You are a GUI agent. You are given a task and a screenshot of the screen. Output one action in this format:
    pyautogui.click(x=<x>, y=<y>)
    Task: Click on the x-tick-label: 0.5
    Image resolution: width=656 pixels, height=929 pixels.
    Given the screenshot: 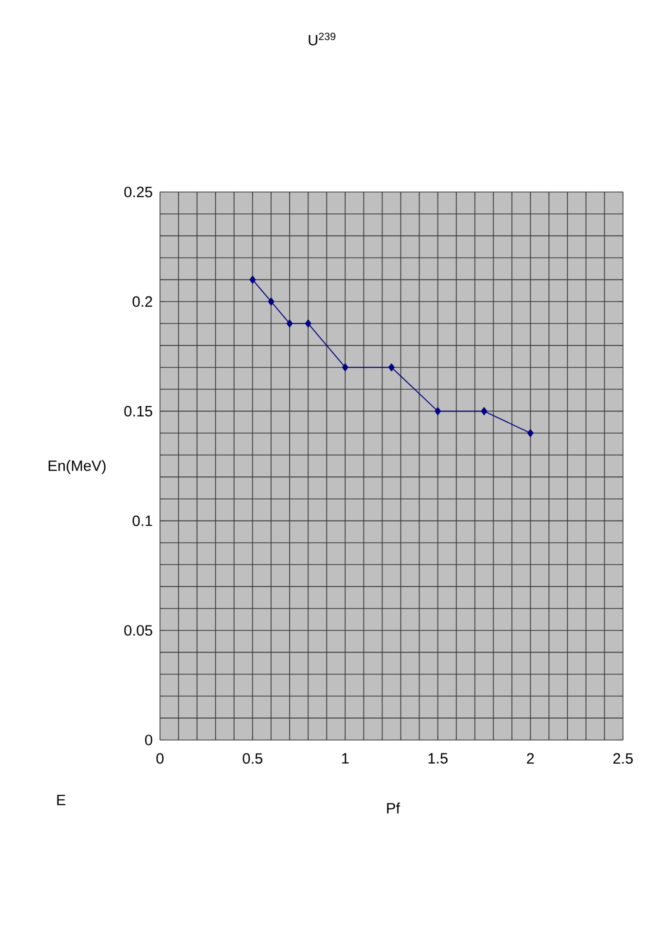 What is the action you would take?
    pyautogui.click(x=252, y=758)
    